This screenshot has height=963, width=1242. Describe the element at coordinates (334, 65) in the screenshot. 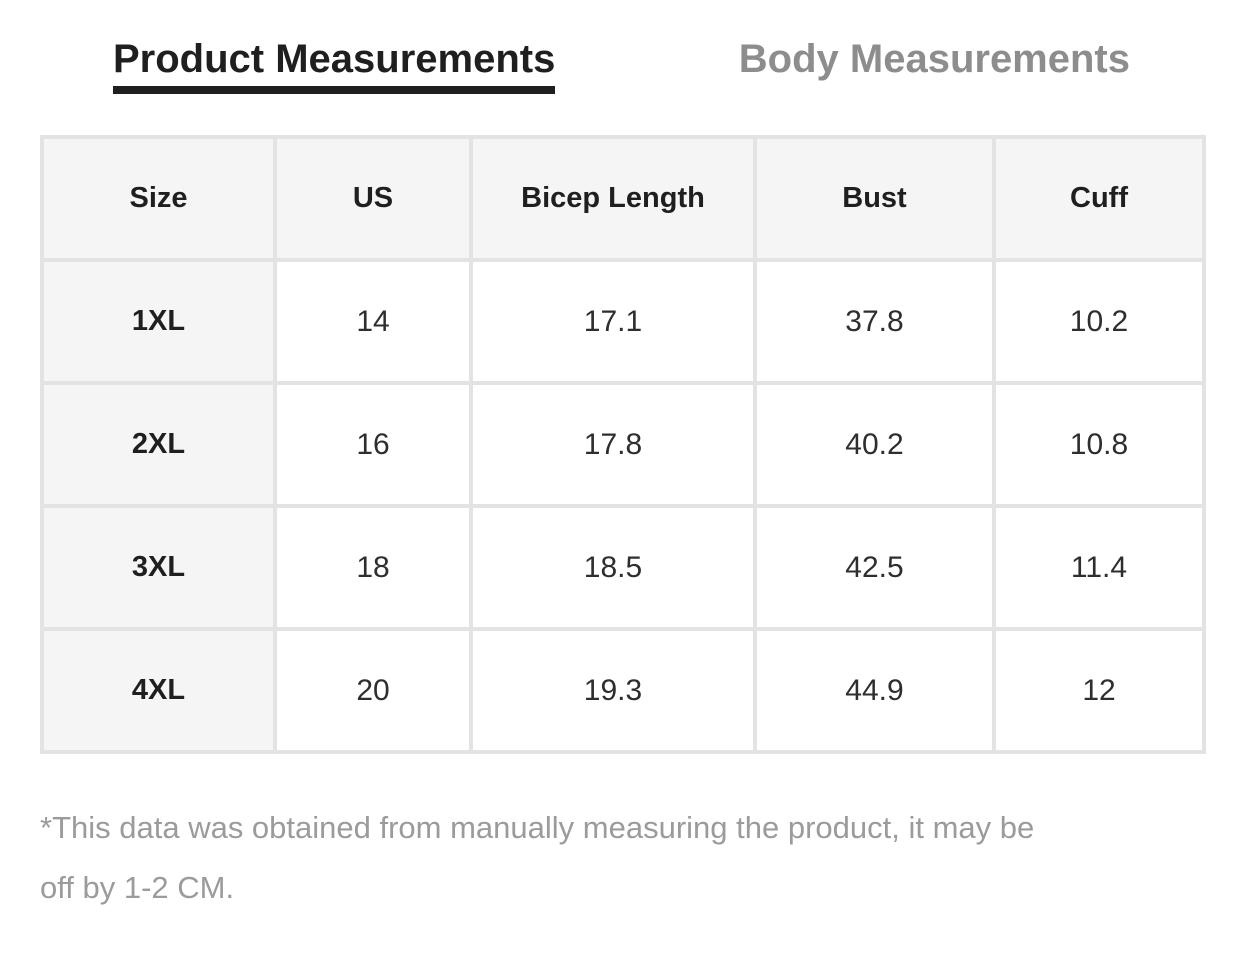

I see `tab-product-measurements: Product Measurements` at that location.